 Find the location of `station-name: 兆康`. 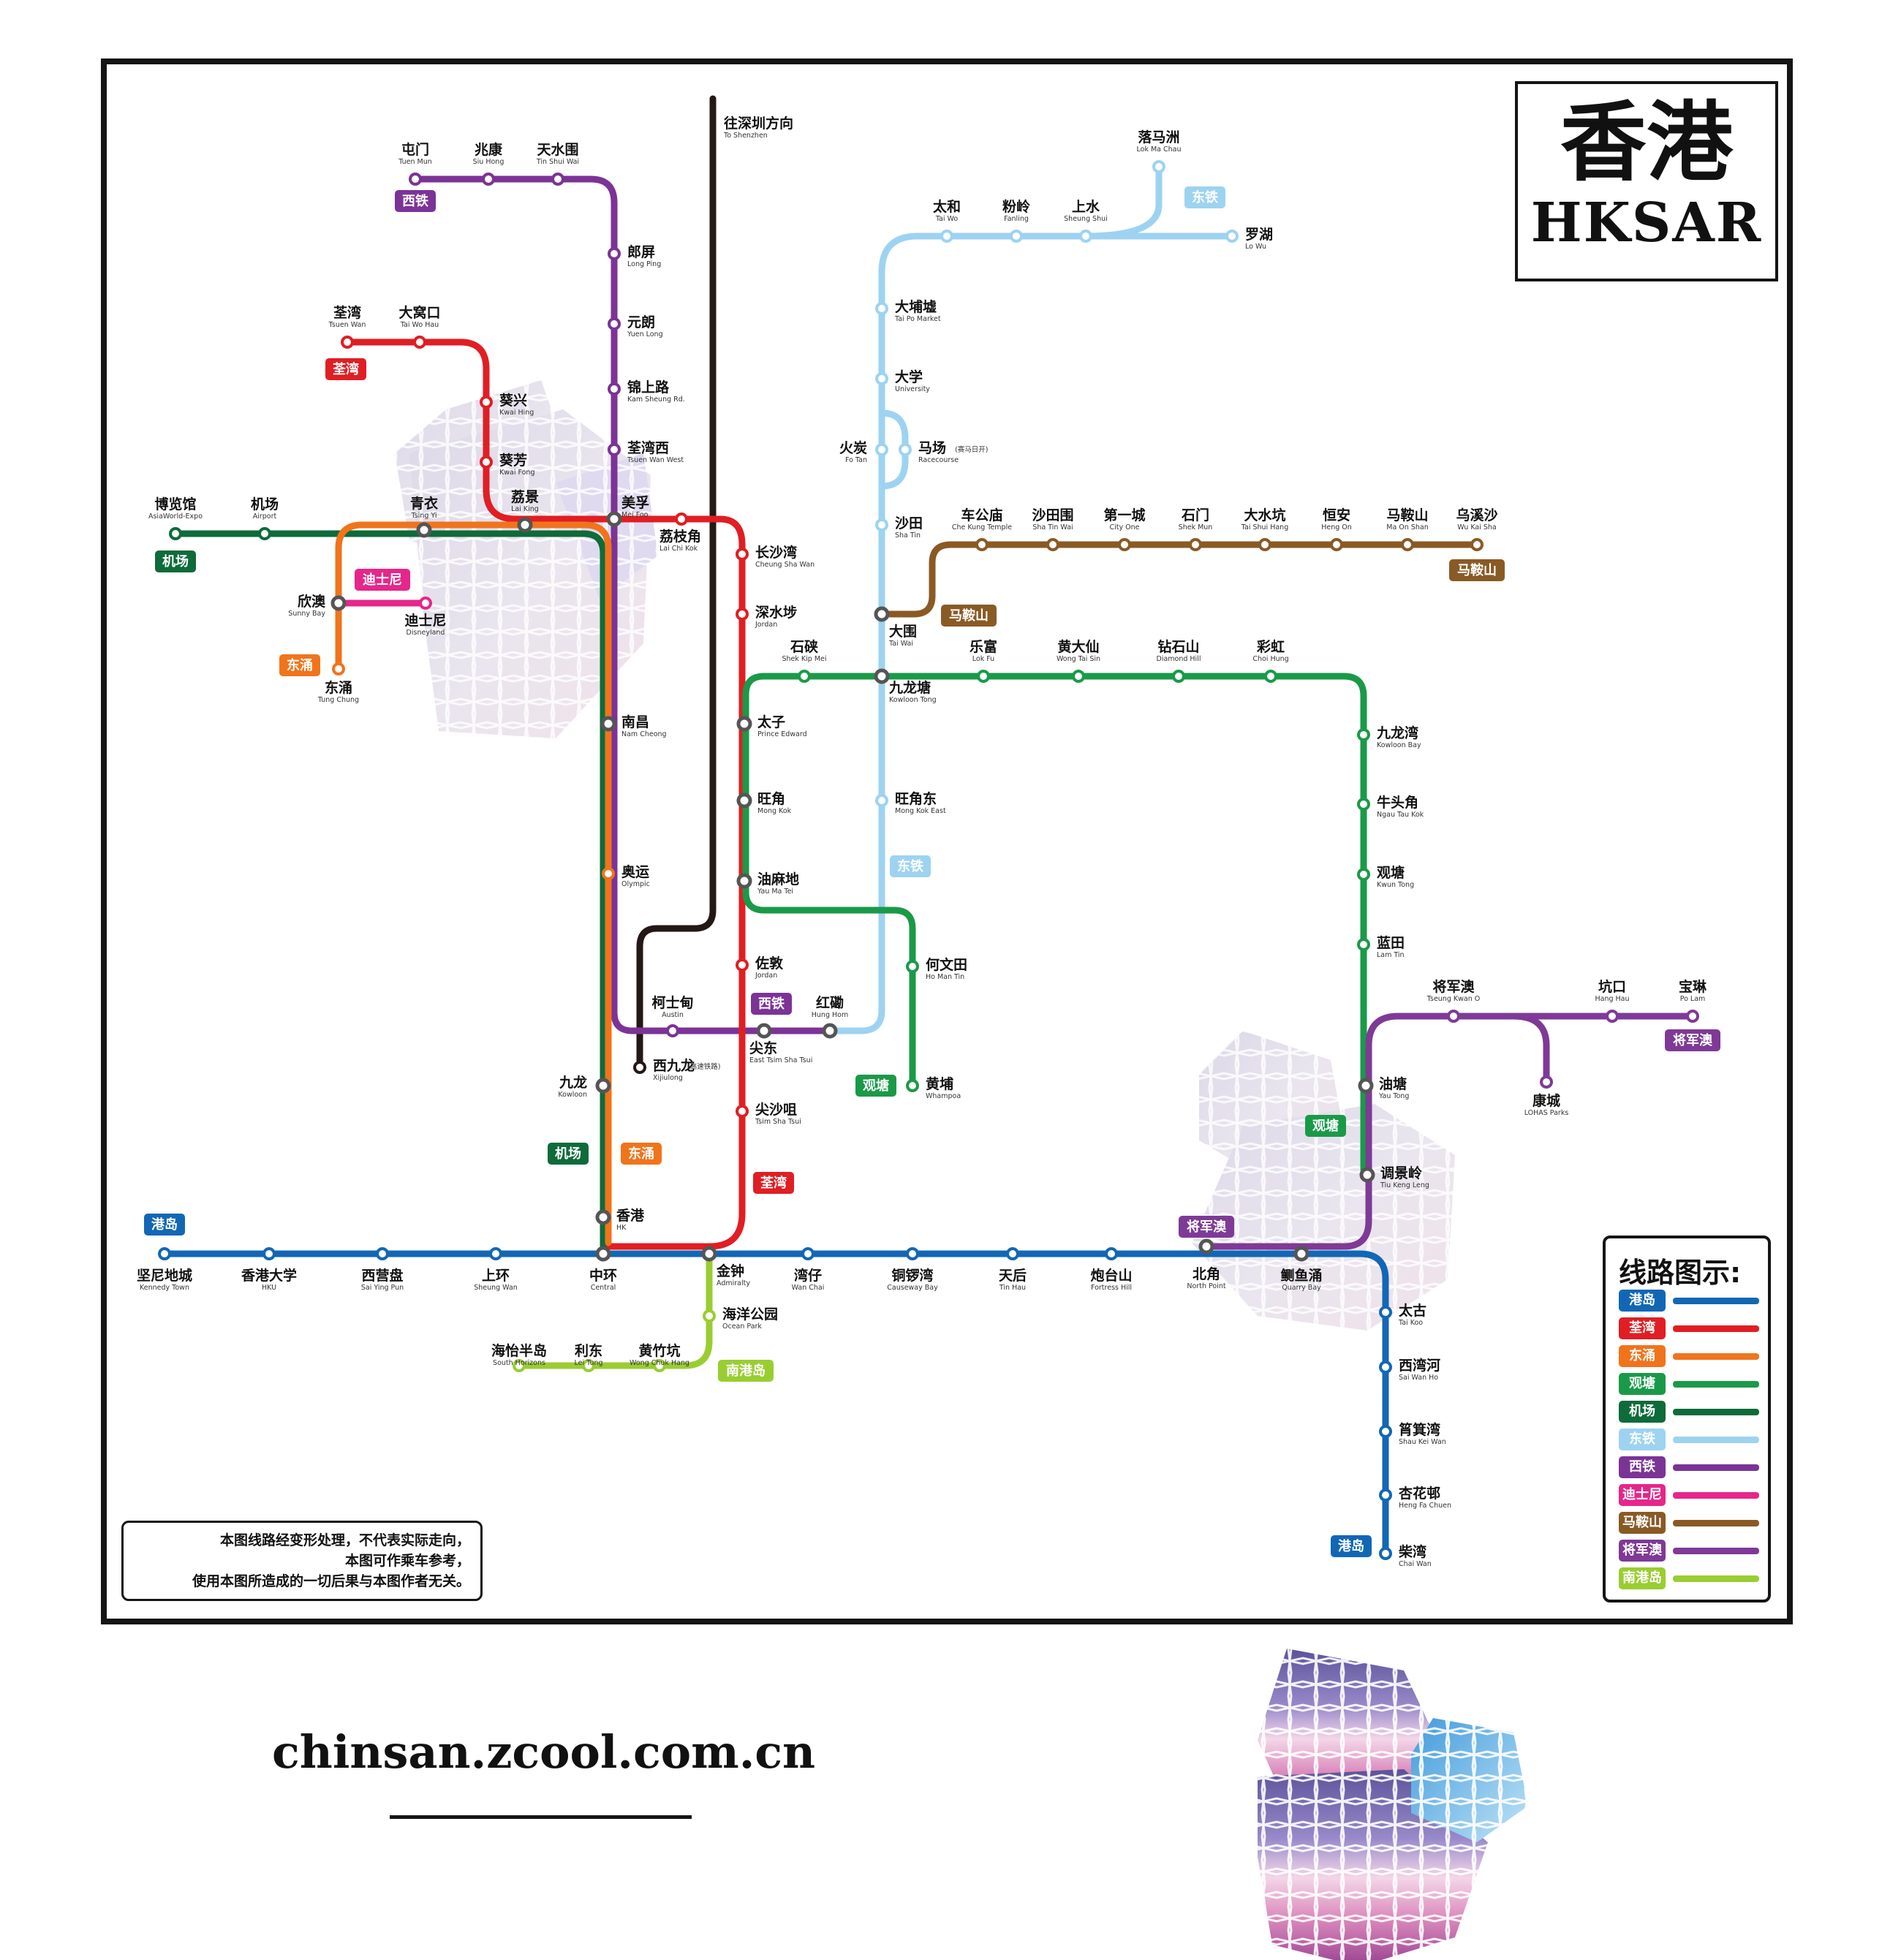

station-name: 兆康 is located at coordinates (489, 149).